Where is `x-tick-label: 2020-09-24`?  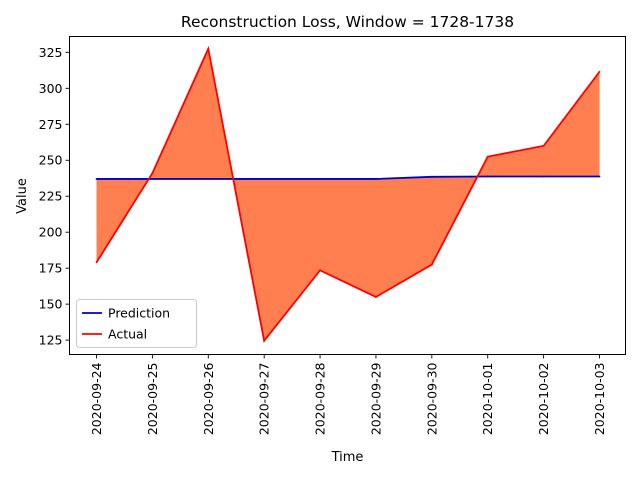 x-tick-label: 2020-09-24 is located at coordinates (96, 398).